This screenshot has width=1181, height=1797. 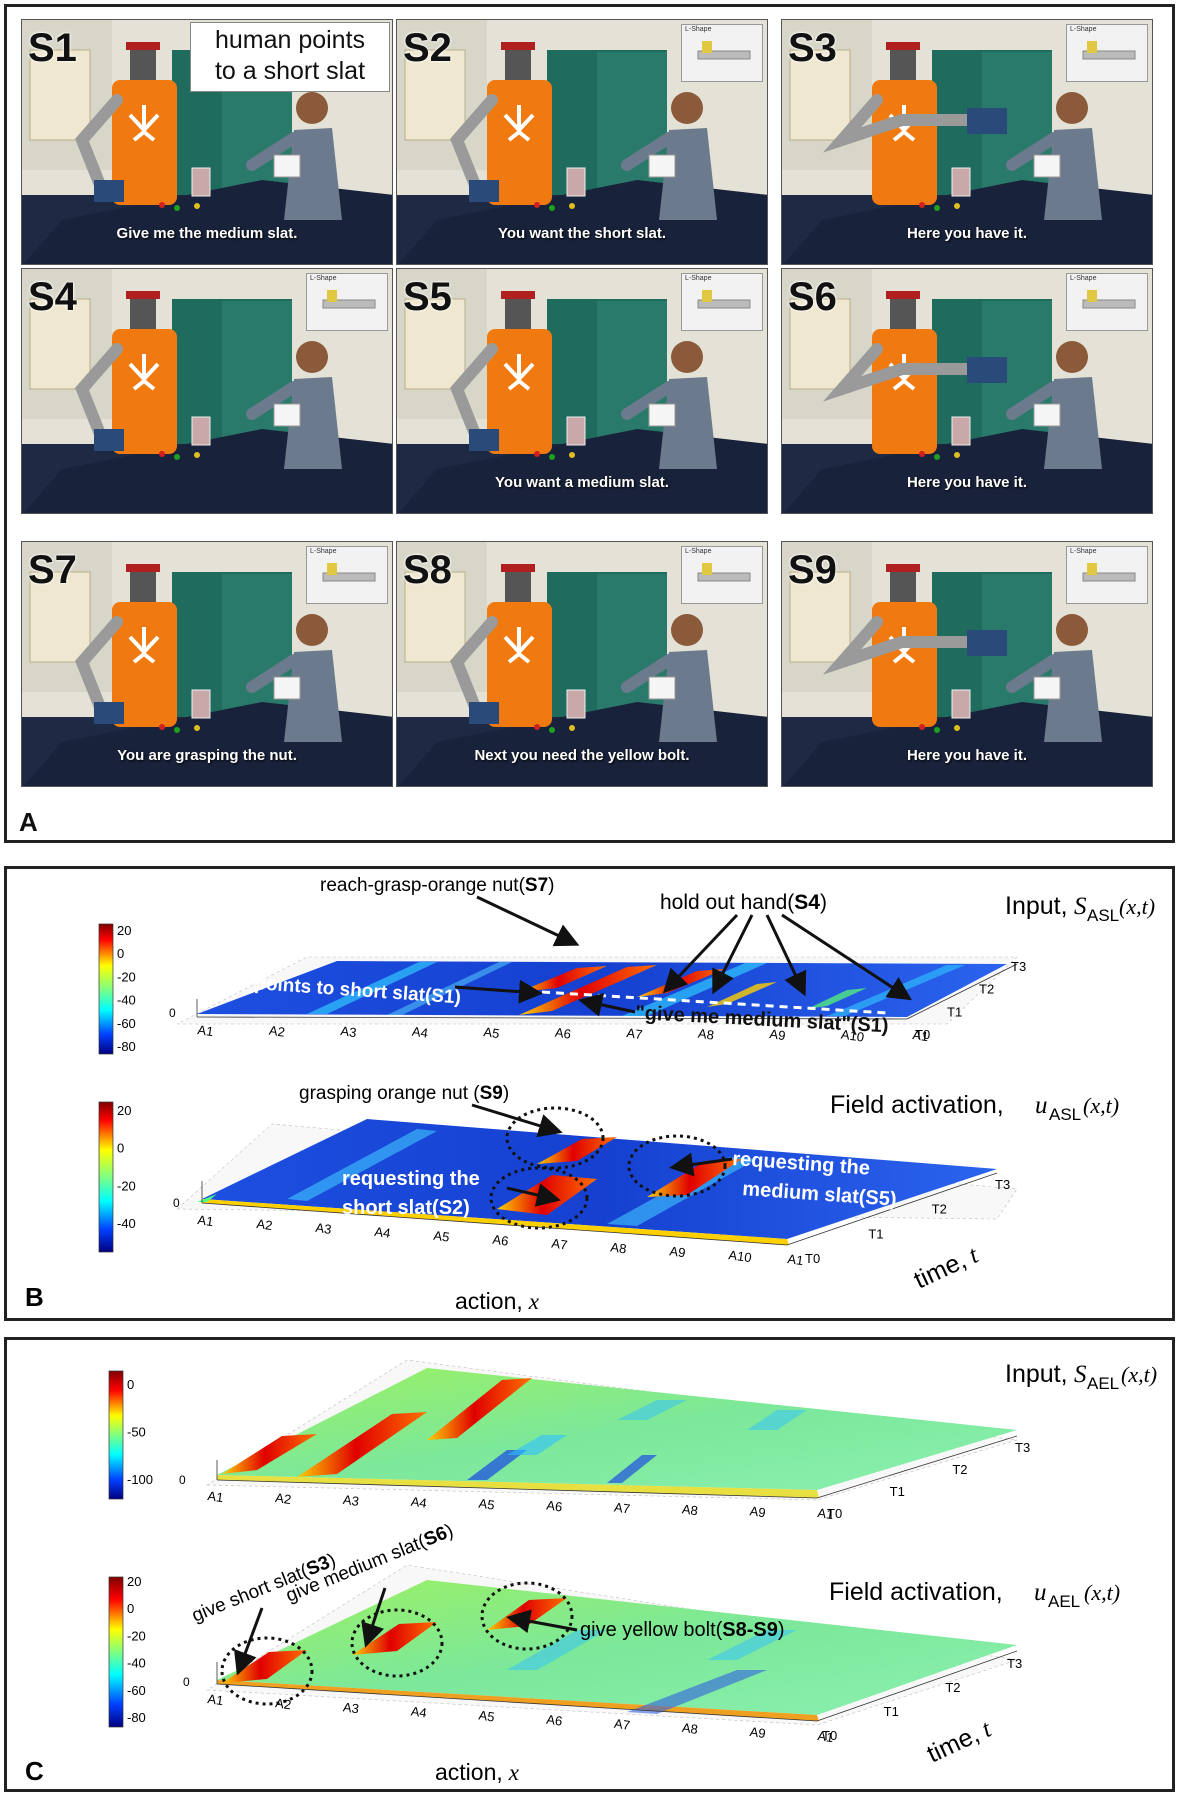 What do you see at coordinates (588, 990) in the screenshot?
I see `asl-input-ridge-s1` at bounding box center [588, 990].